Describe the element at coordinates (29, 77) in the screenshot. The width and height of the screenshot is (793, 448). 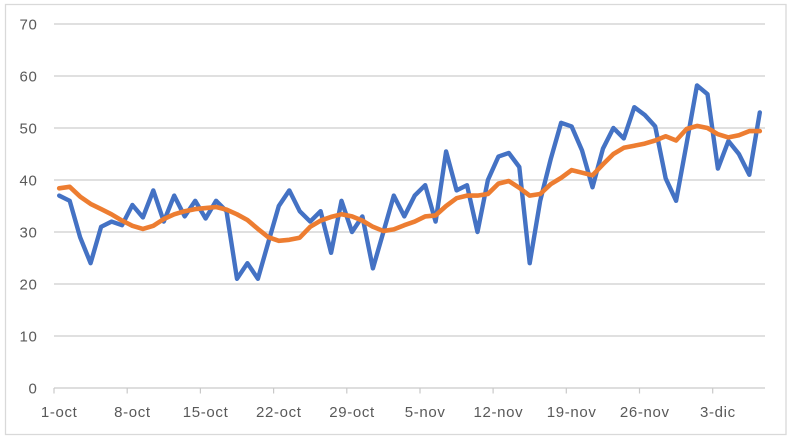
I see `svg-text: 60` at that location.